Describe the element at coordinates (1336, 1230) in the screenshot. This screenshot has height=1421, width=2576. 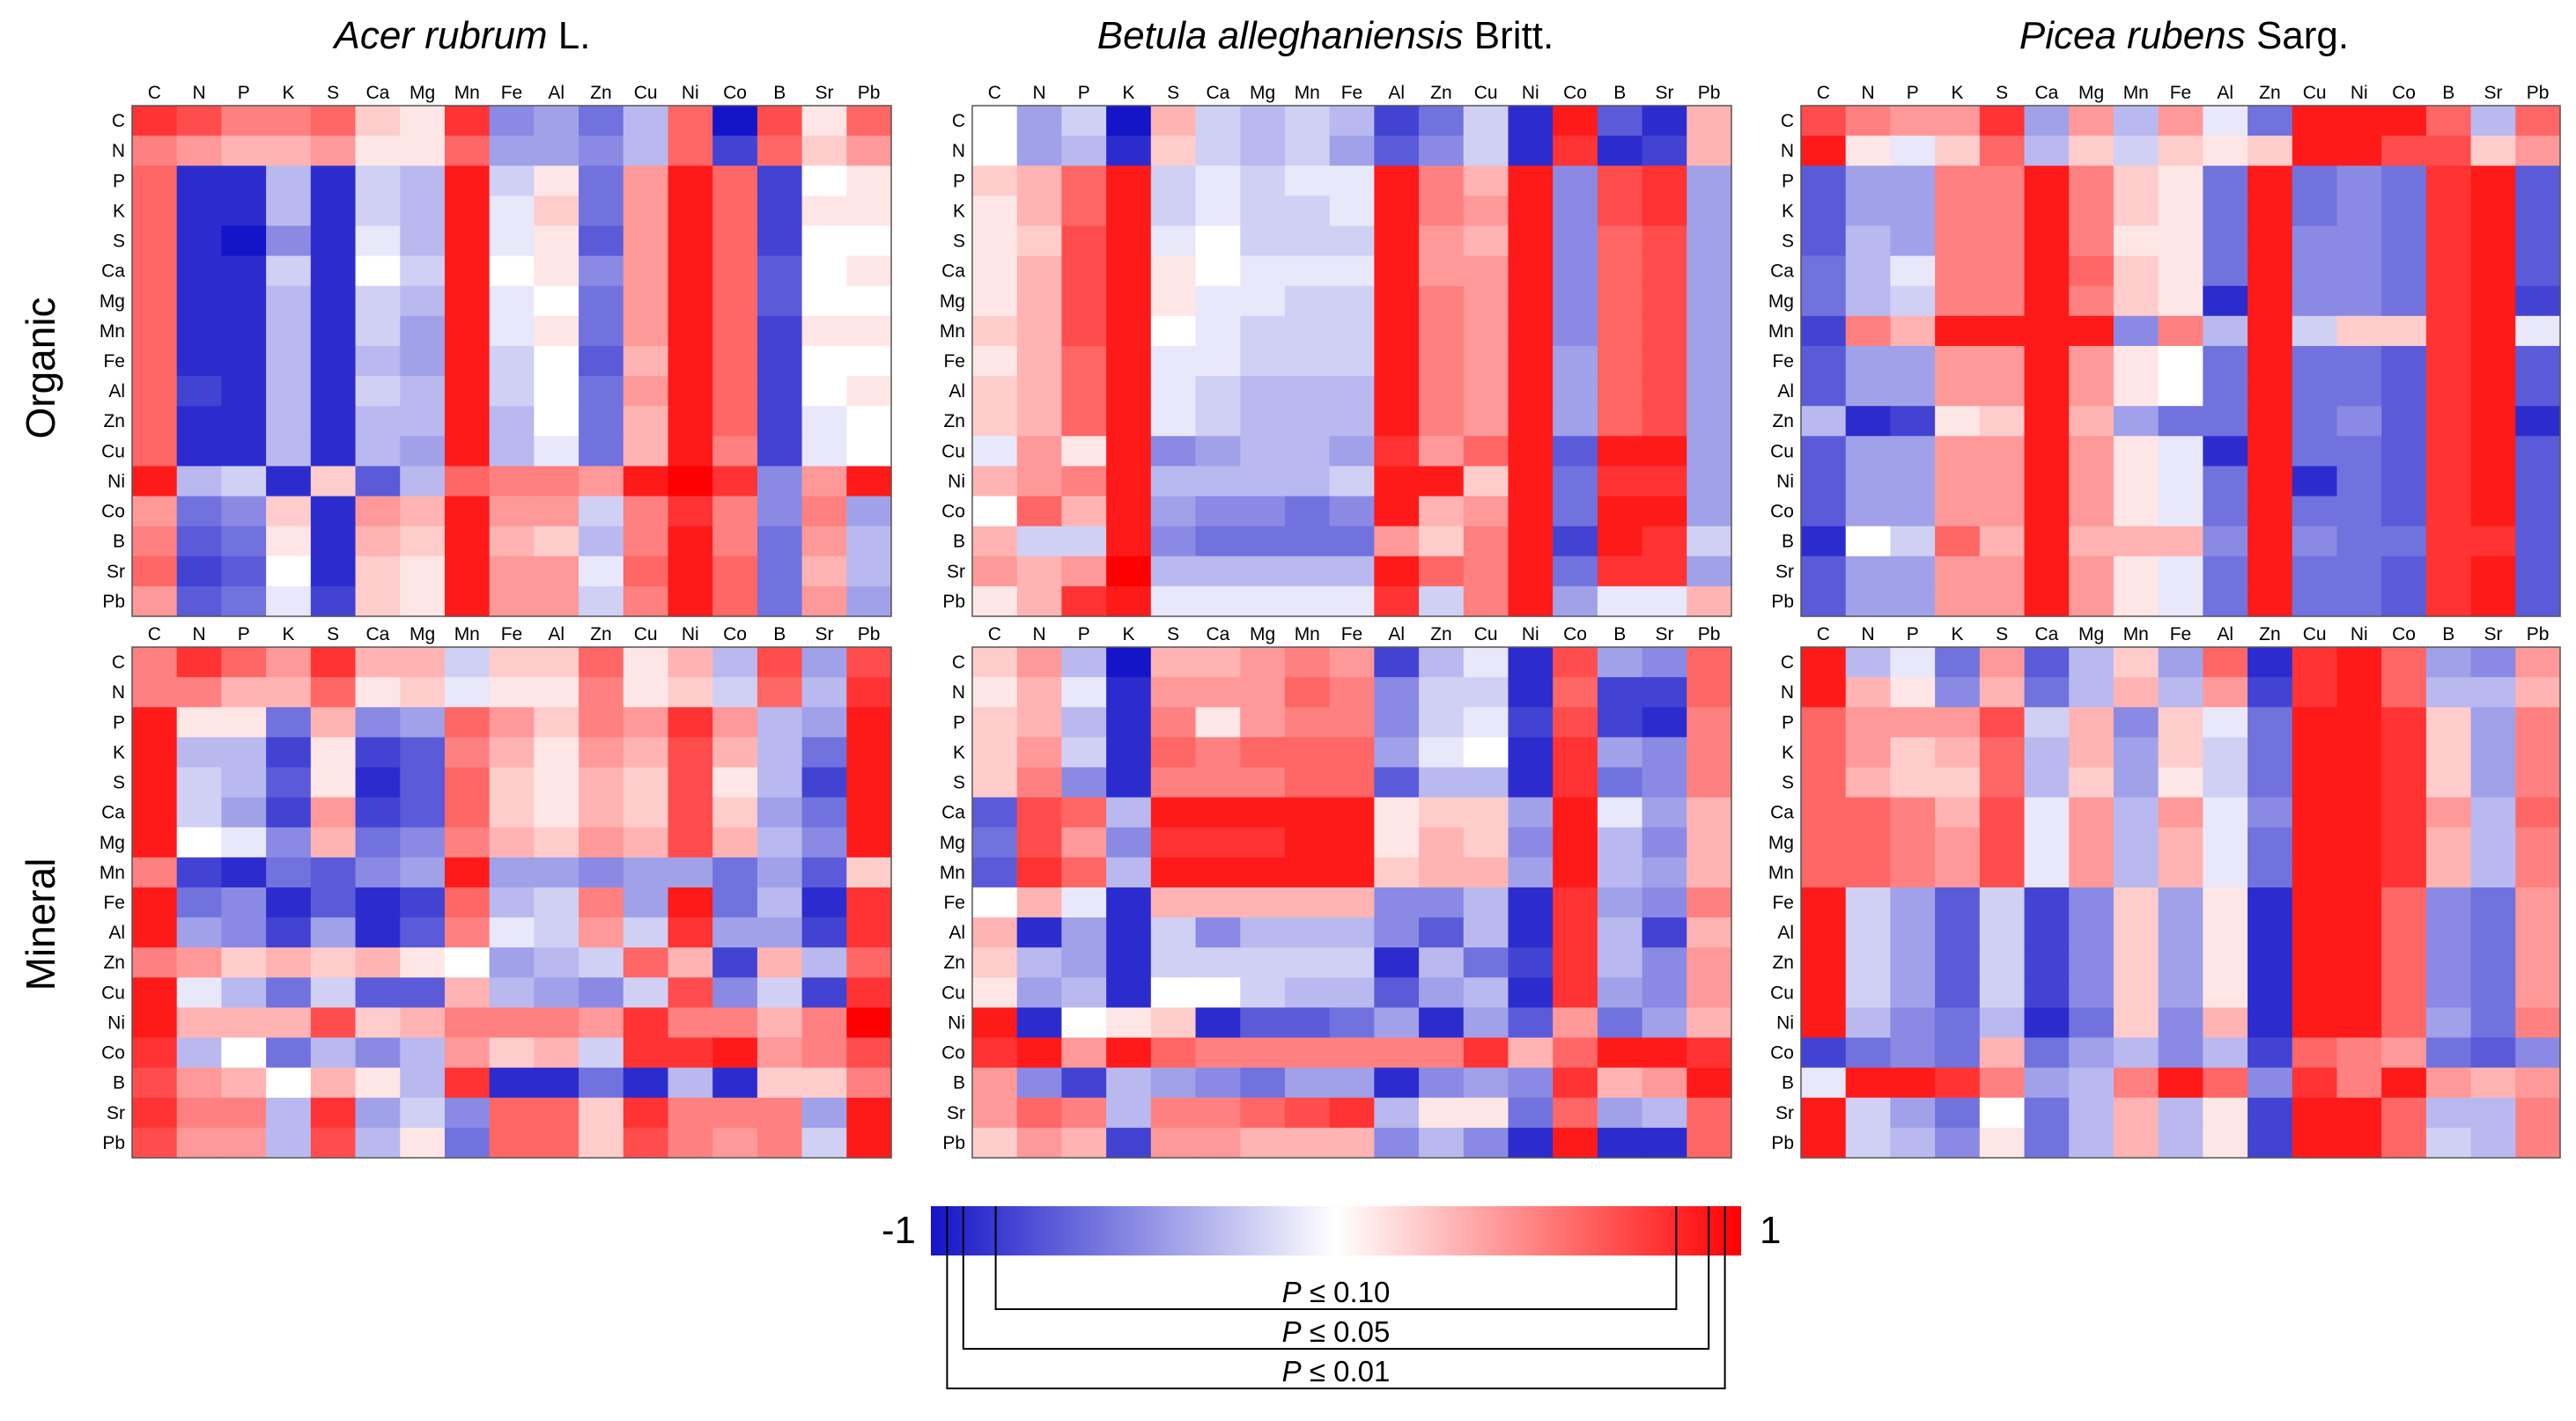
I see `colorbar-gradient` at that location.